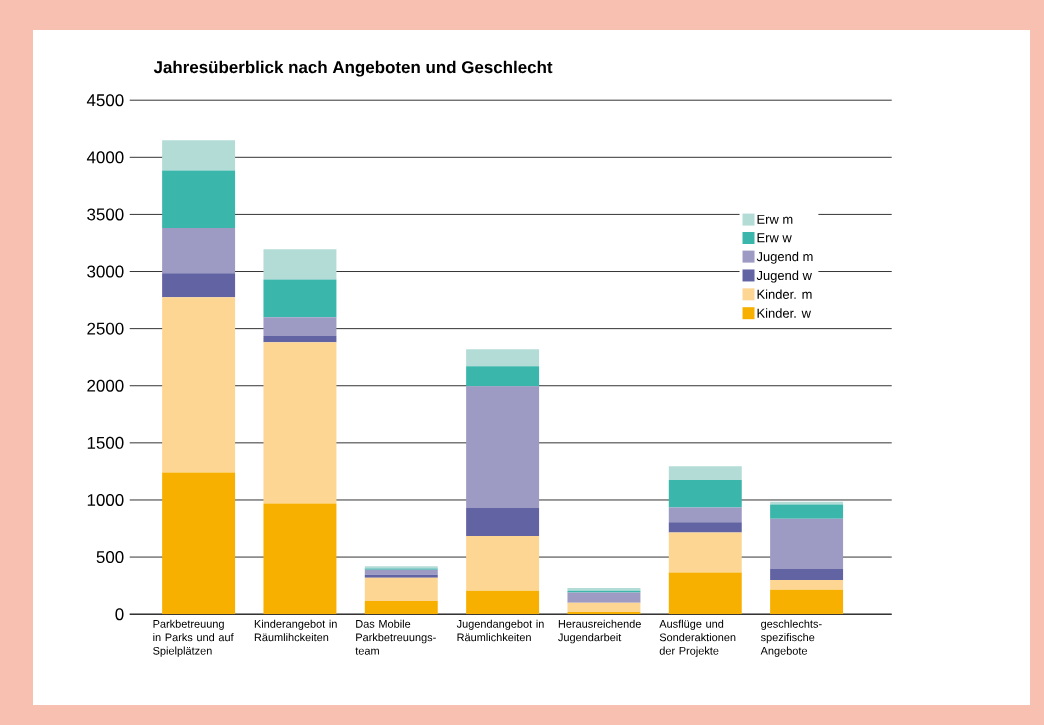 Image resolution: width=1044 pixels, height=725 pixels. Describe the element at coordinates (500, 630) in the screenshot. I see `x-tick-label: Jugendangebot in Räumlichkeiten` at that location.